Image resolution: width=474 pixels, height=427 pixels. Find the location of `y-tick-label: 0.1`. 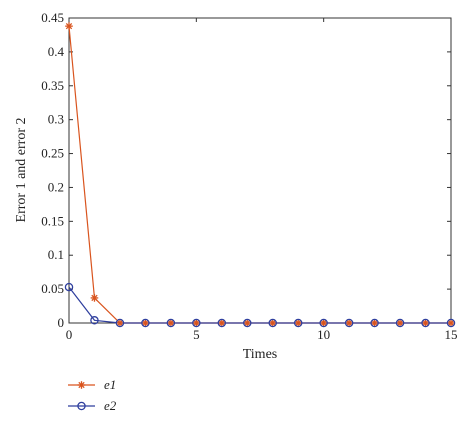

y-tick-label: 0.1 is located at coordinates (56, 254).